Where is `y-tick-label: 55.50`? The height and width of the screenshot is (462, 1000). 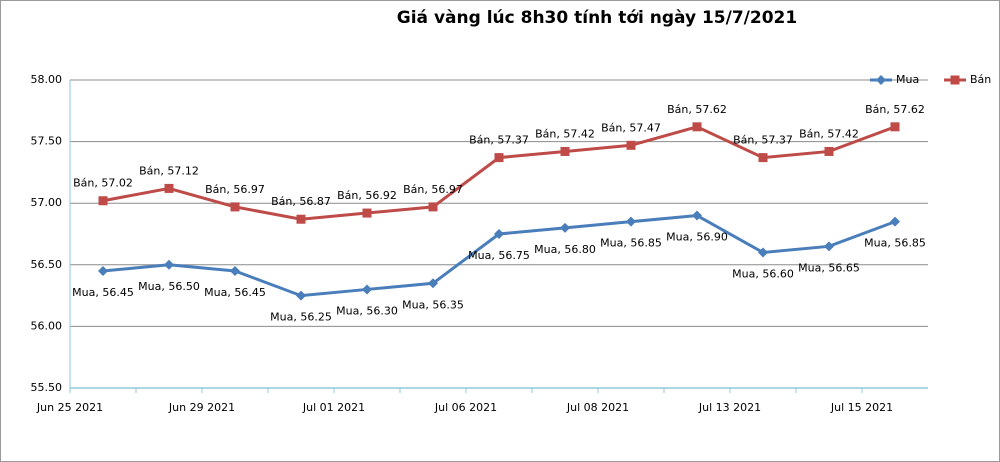
y-tick-label: 55.50 is located at coordinates (47, 387).